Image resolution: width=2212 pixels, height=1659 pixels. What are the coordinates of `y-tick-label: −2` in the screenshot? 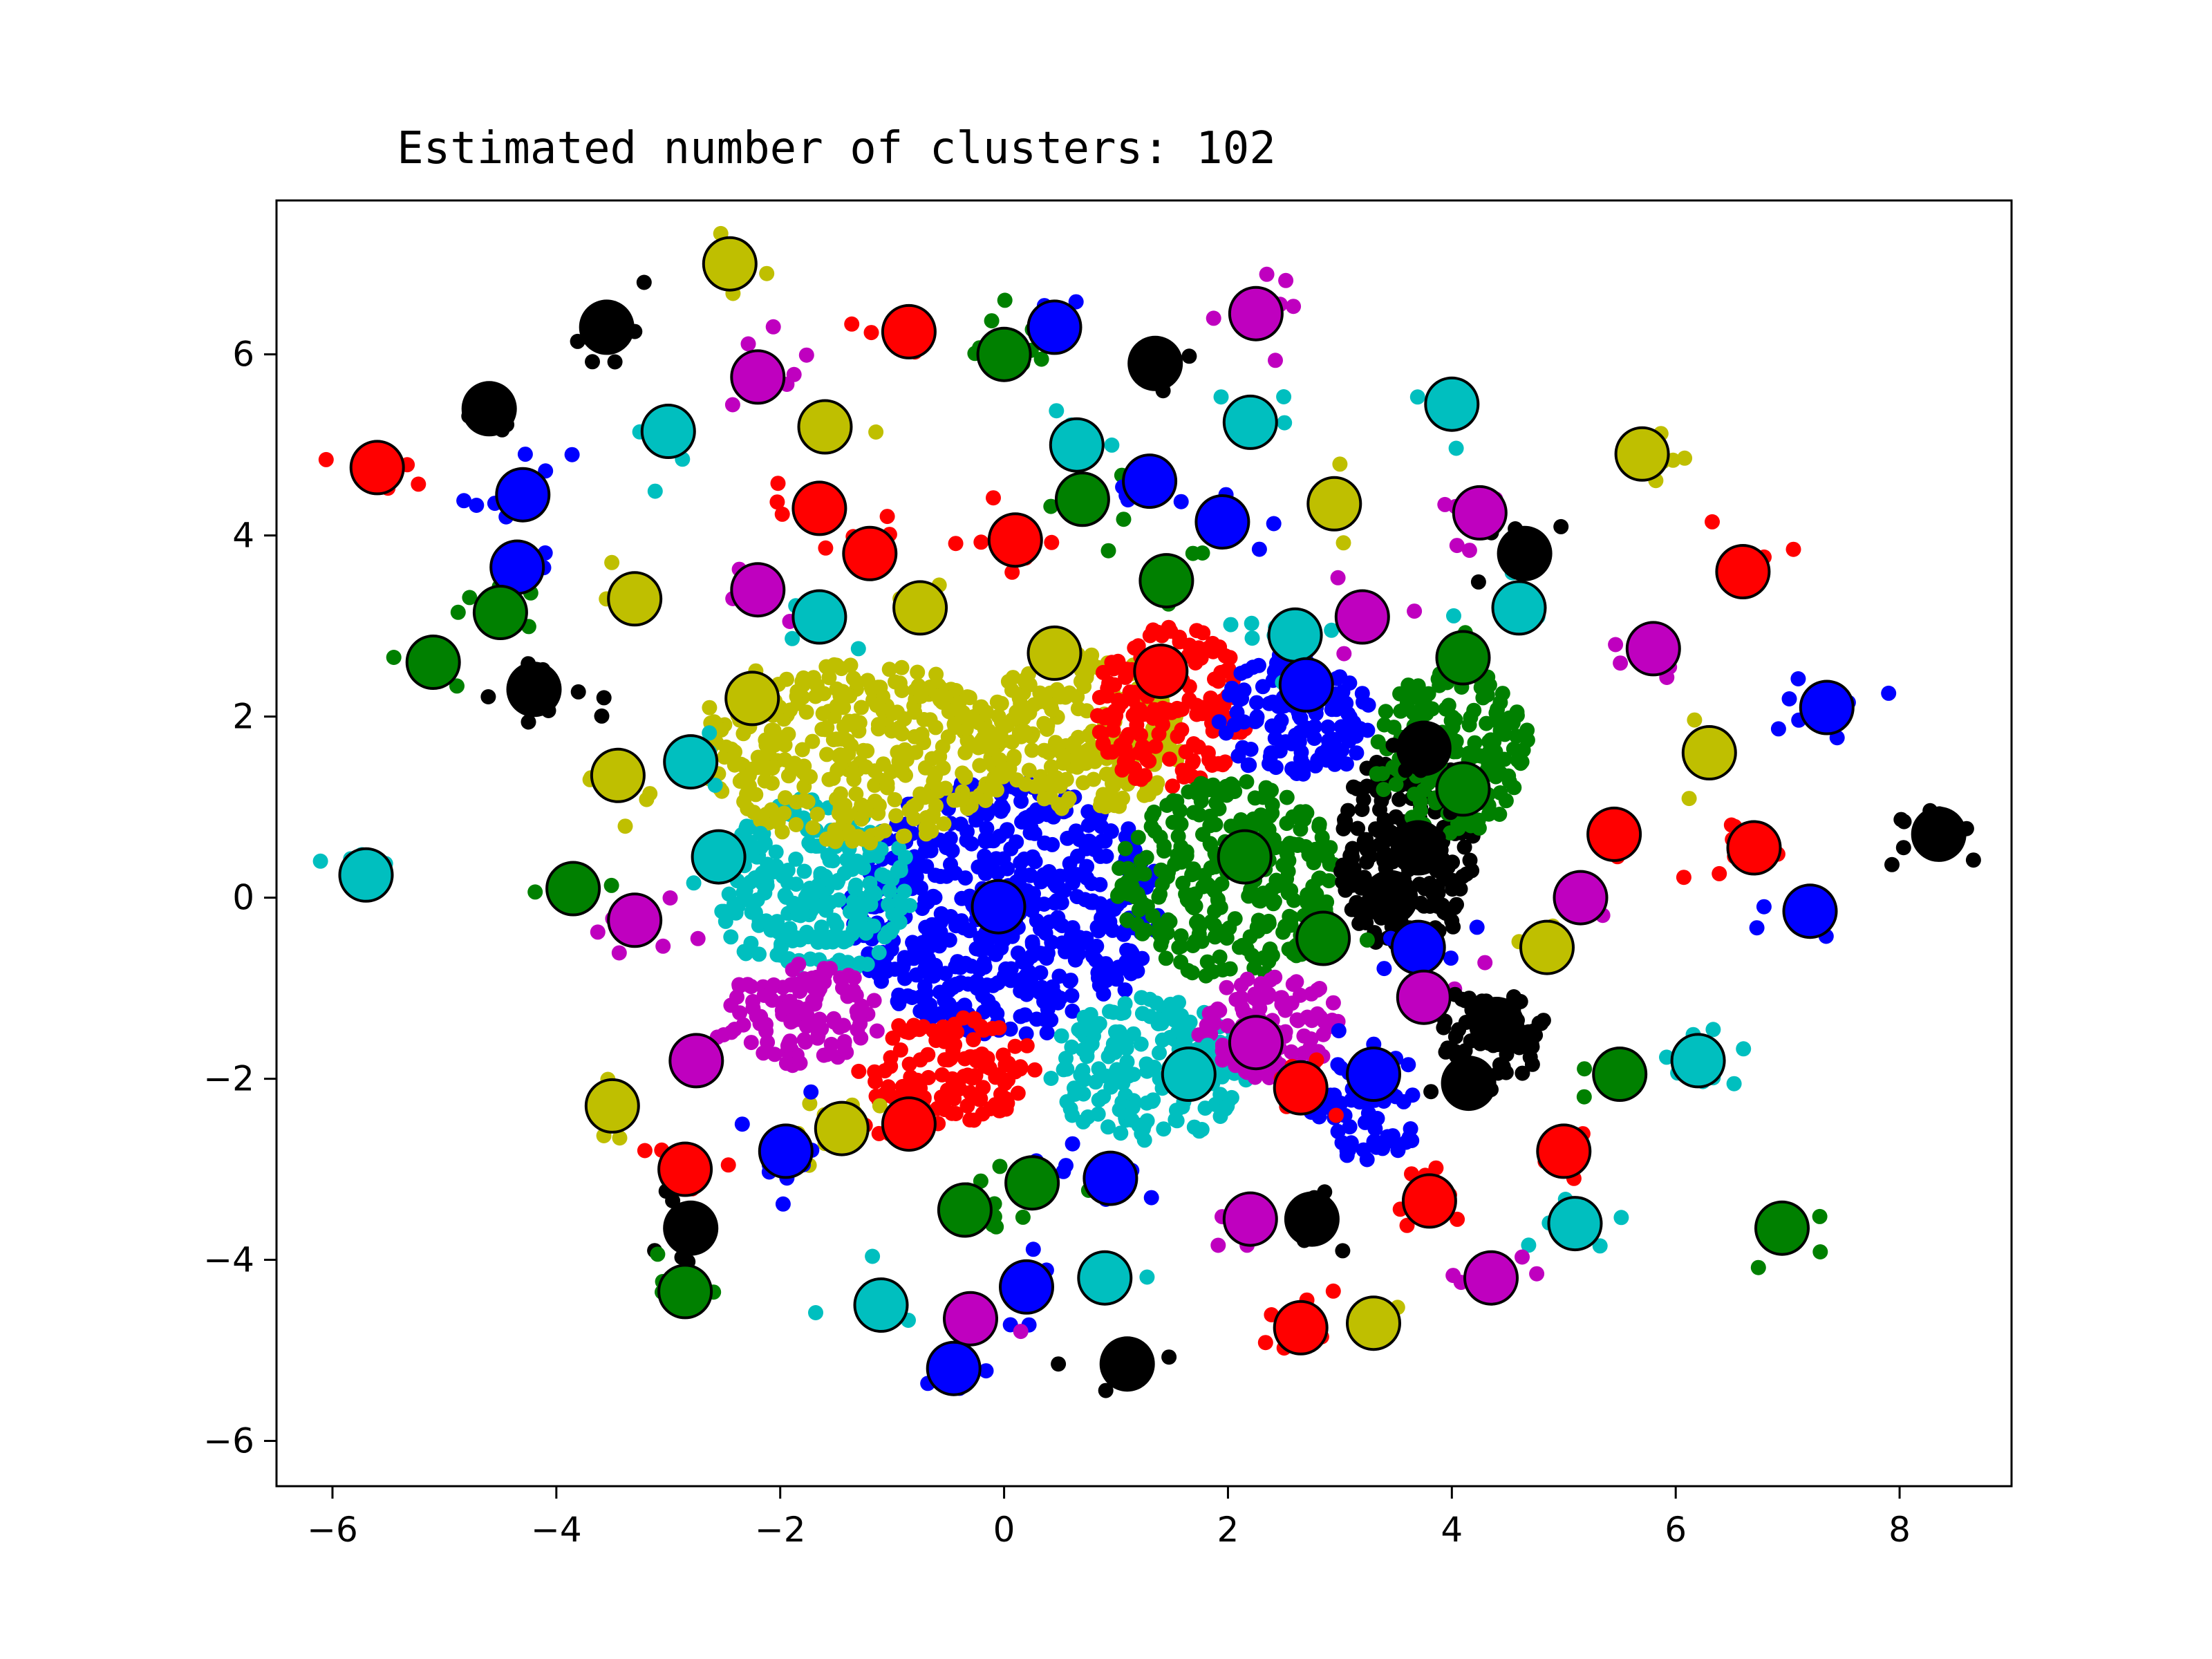 It's located at (228, 1079).